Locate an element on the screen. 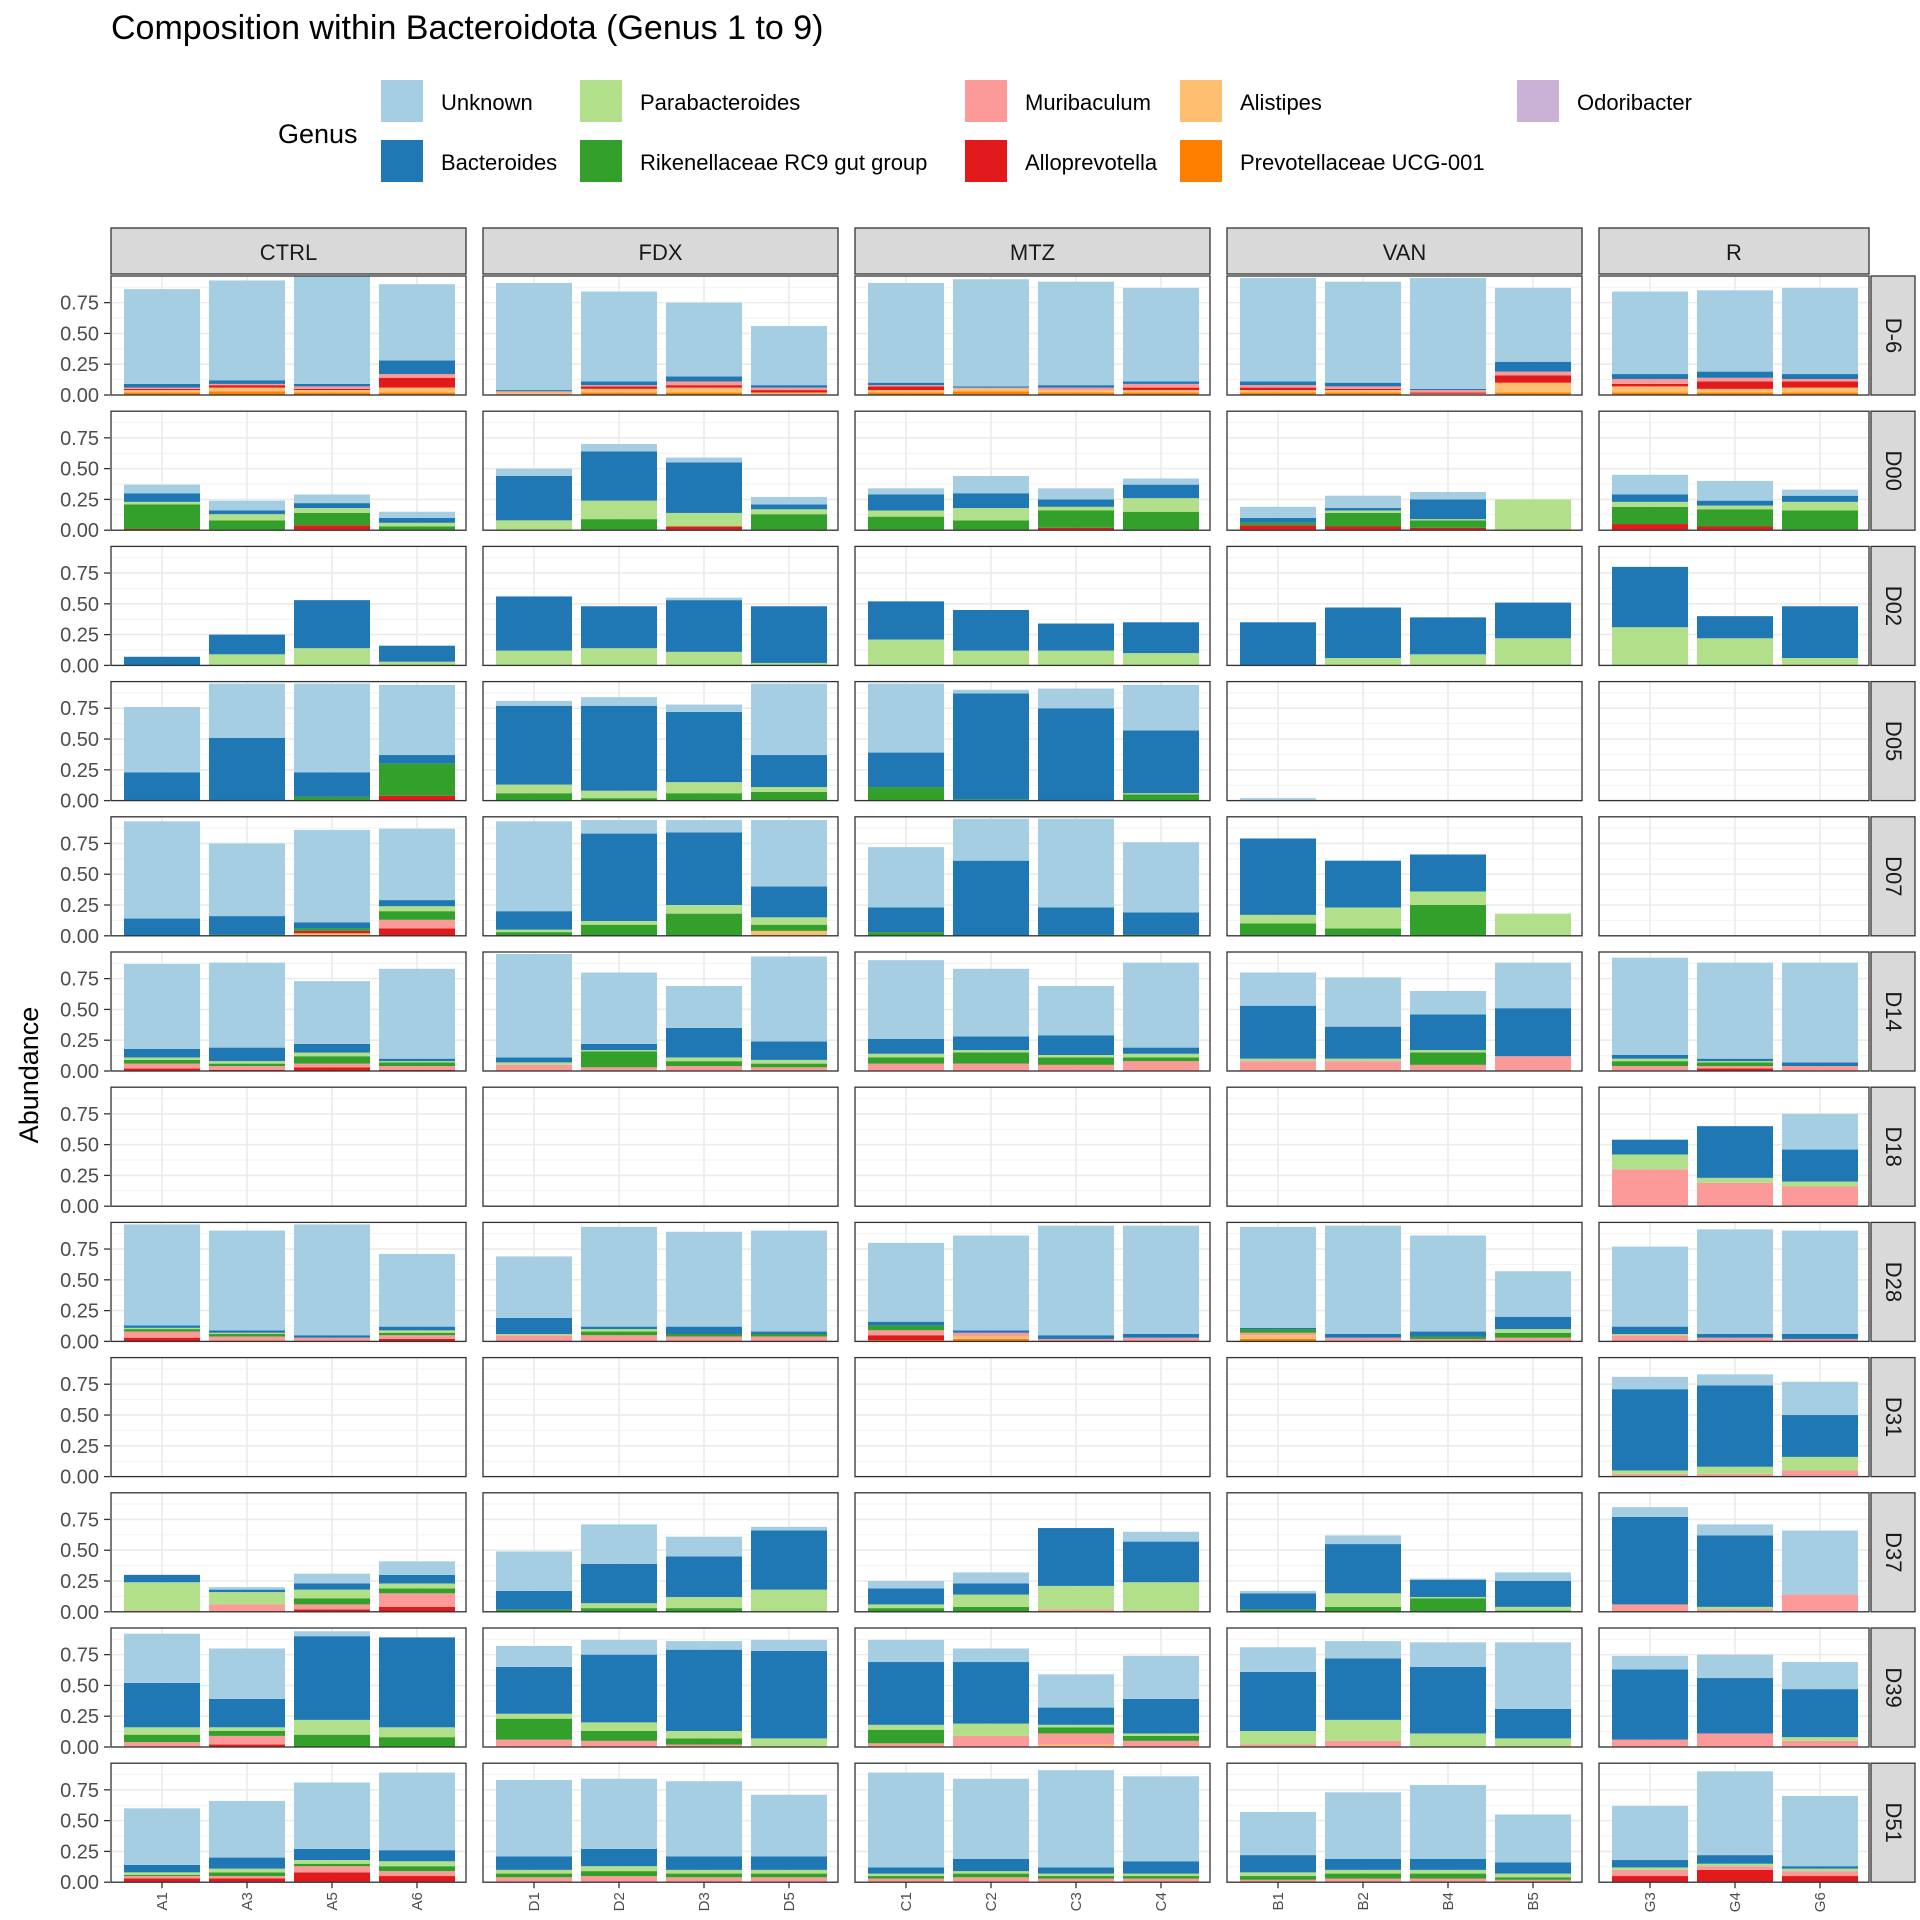 This screenshot has height=1920, width=1920. y-tick-label: 0.00 is located at coordinates (79, 937).